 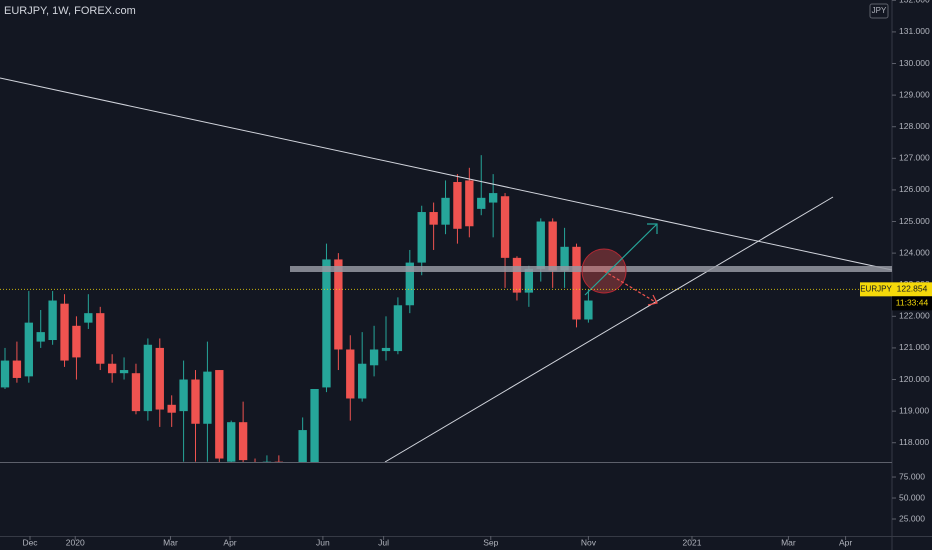 What do you see at coordinates (914, 63) in the screenshot?
I see `y-tick-label: 130.000` at bounding box center [914, 63].